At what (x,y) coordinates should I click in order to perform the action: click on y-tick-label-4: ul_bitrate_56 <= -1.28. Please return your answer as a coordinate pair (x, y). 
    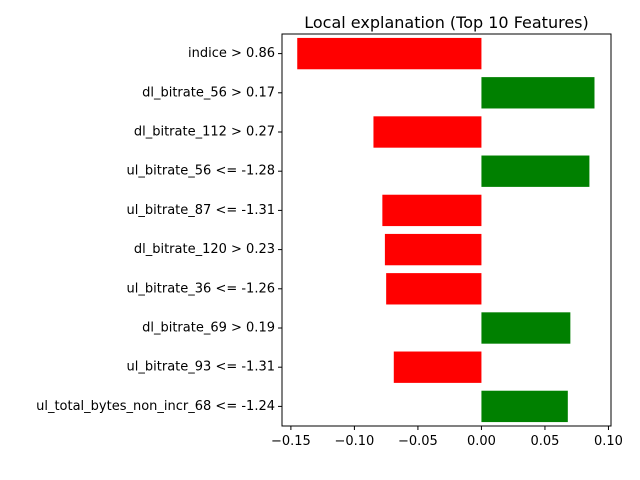
    Looking at the image, I should click on (201, 171).